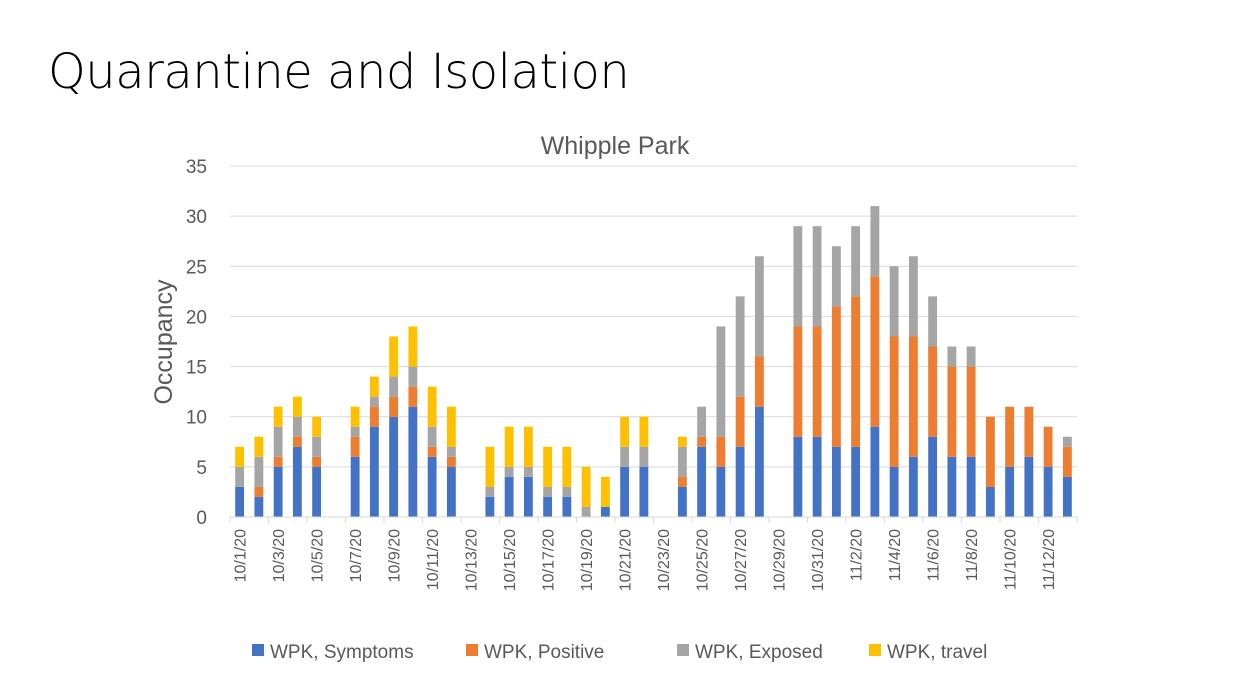 Image resolution: width=1240 pixels, height=698 pixels. Describe the element at coordinates (1049, 559) in the screenshot. I see `x-tick-label: 11/12/20` at that location.